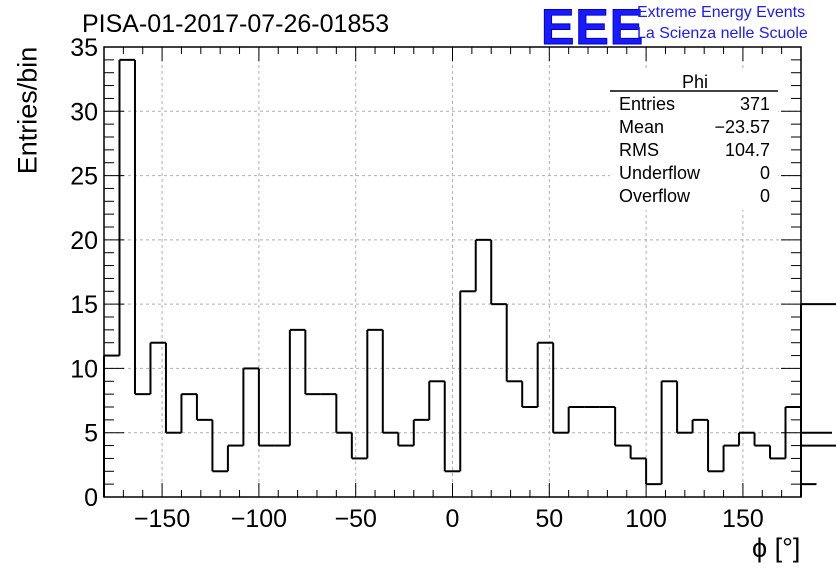 The image size is (836, 572). I want to click on stat-name-entries: Entries, so click(647, 104).